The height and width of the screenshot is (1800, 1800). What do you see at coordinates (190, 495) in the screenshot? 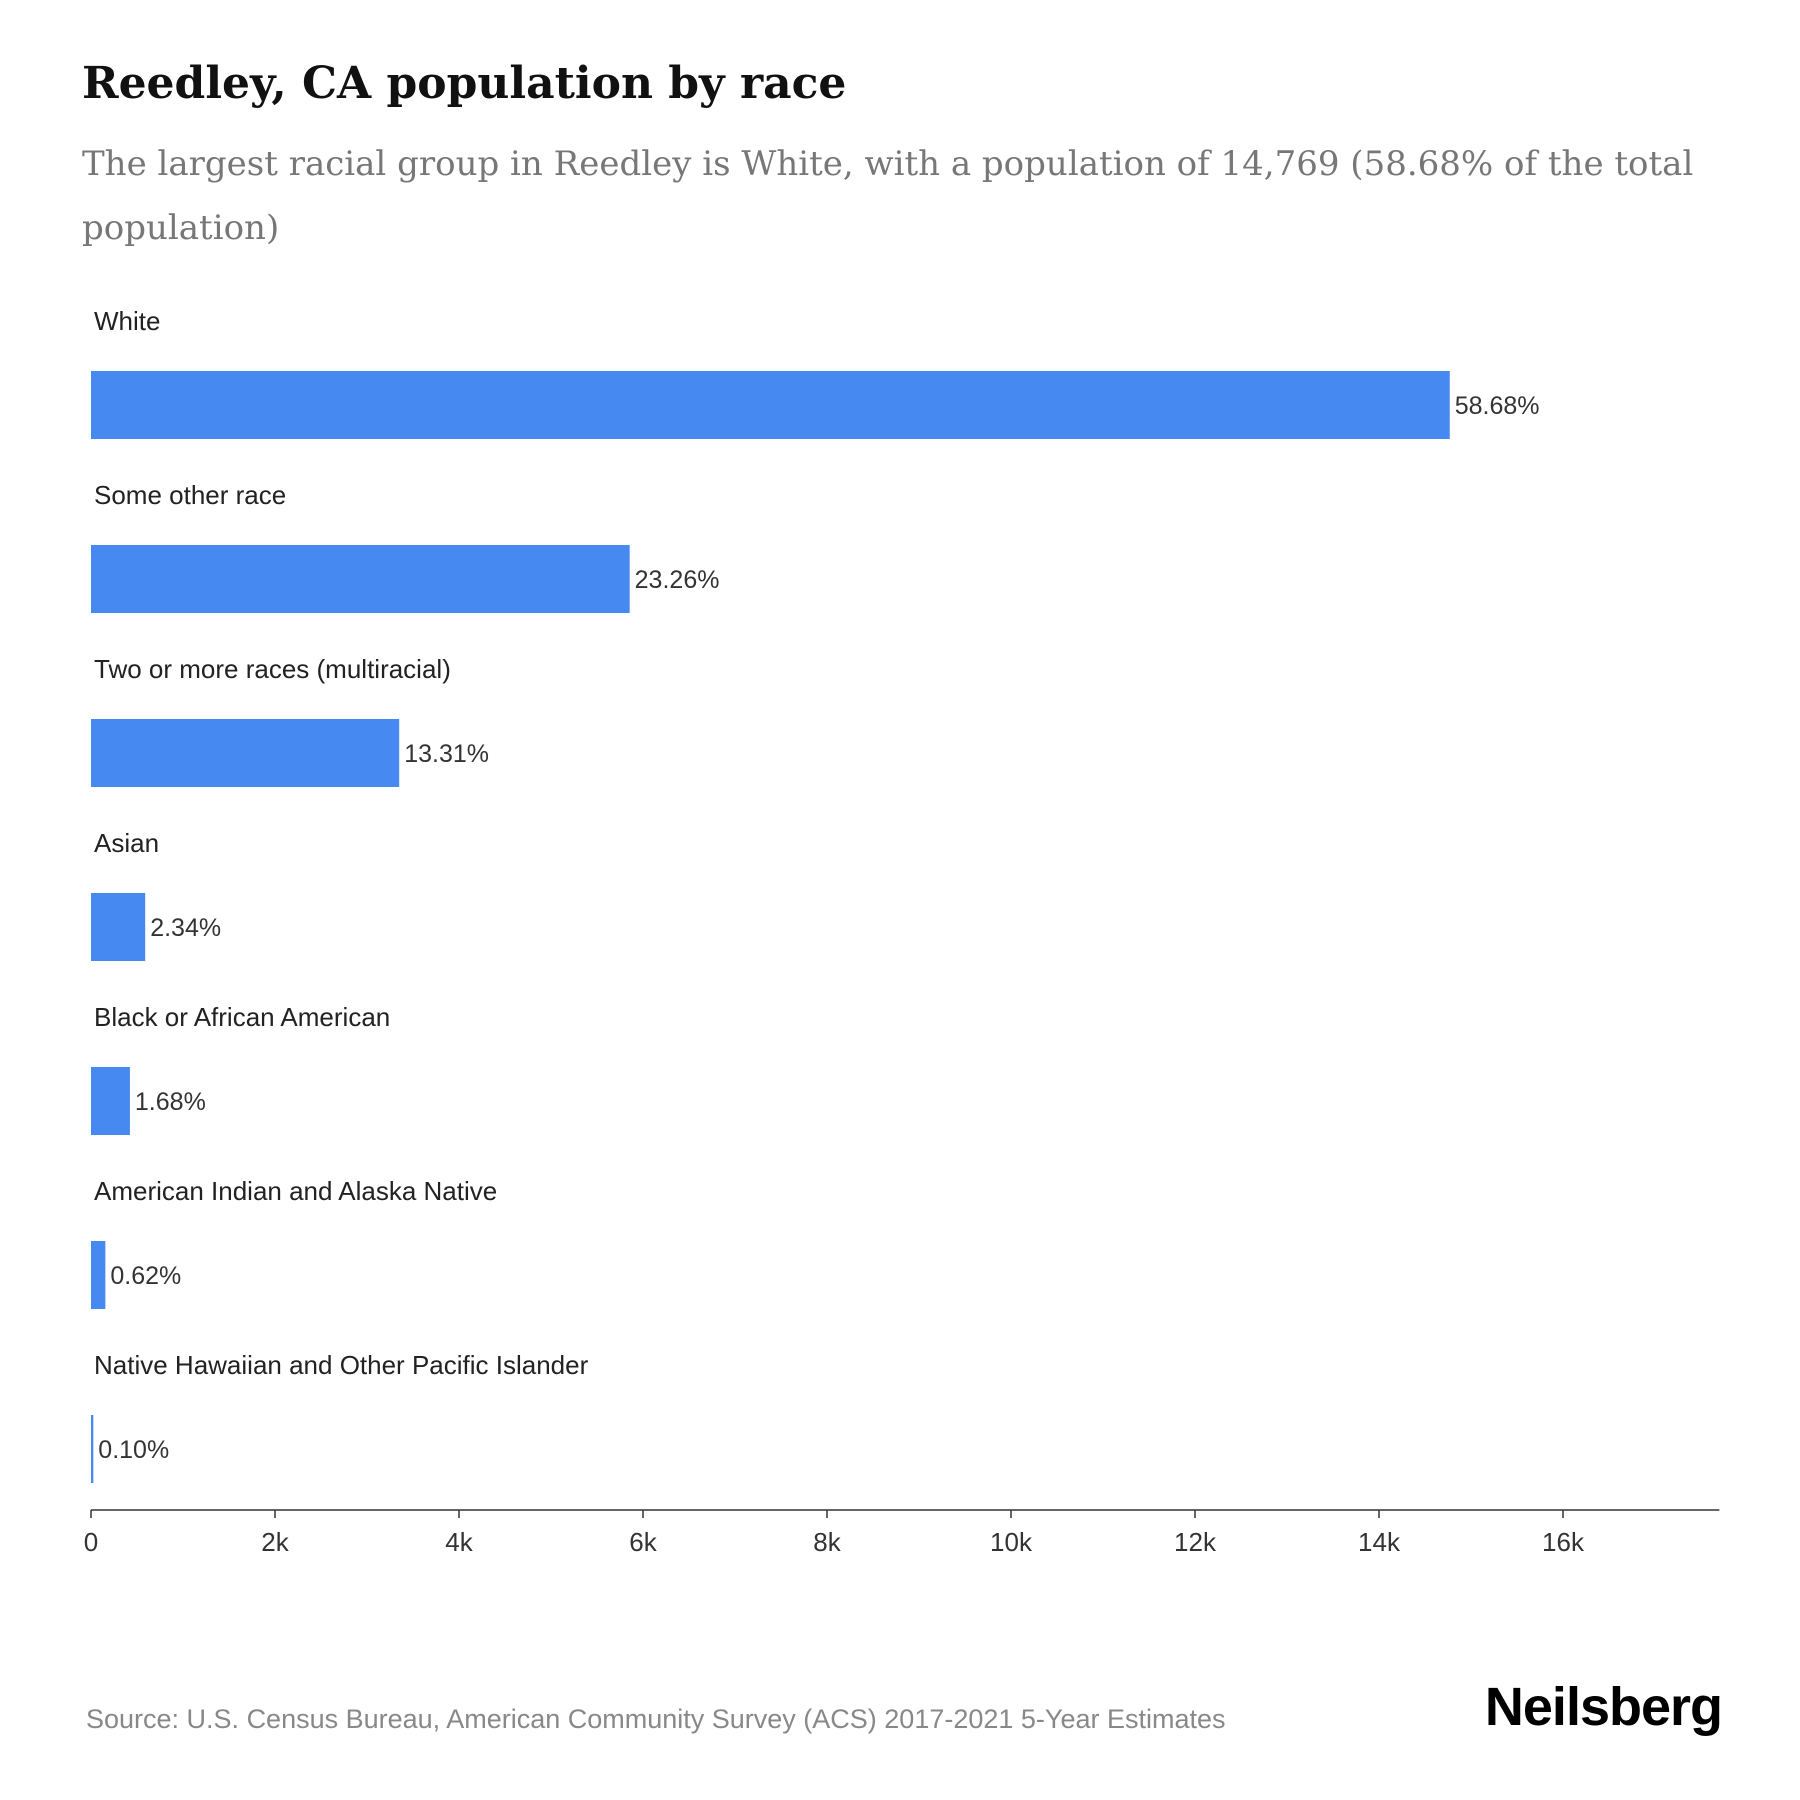
I see `category-label: Some other race` at bounding box center [190, 495].